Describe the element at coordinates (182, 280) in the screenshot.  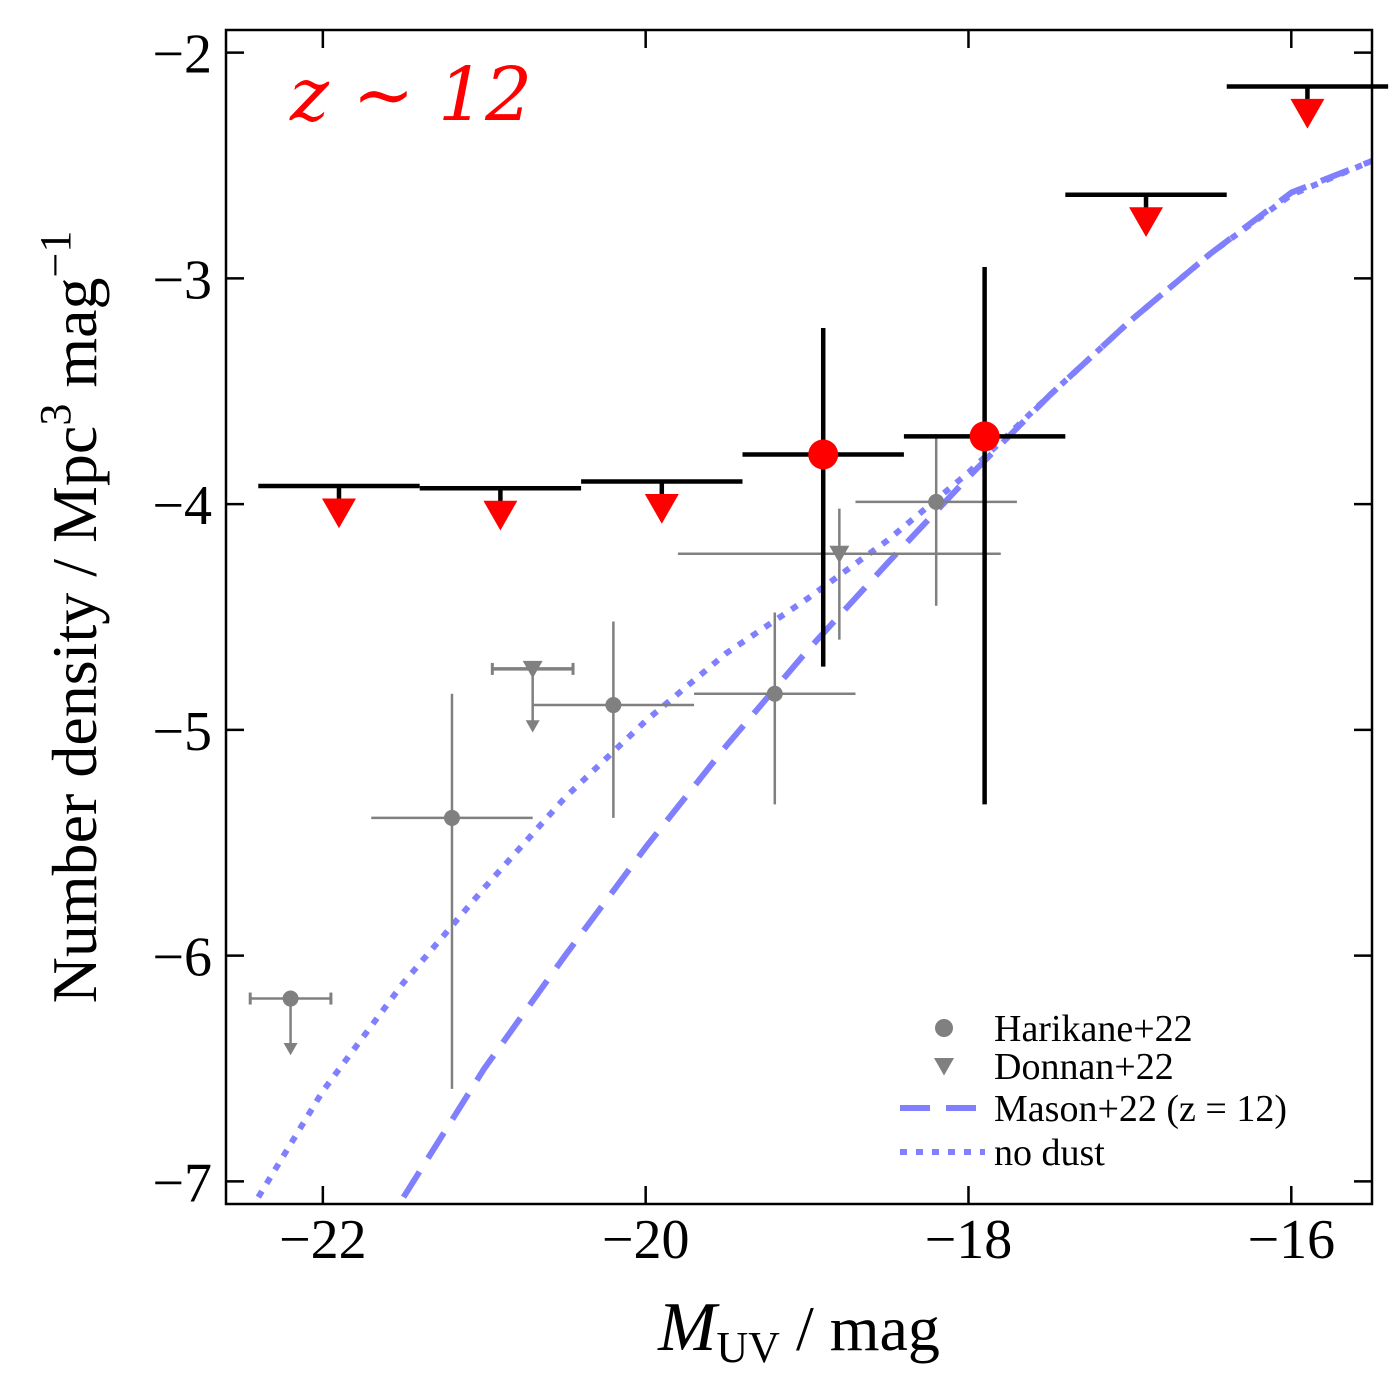
I see `y-tick-label: −3` at that location.